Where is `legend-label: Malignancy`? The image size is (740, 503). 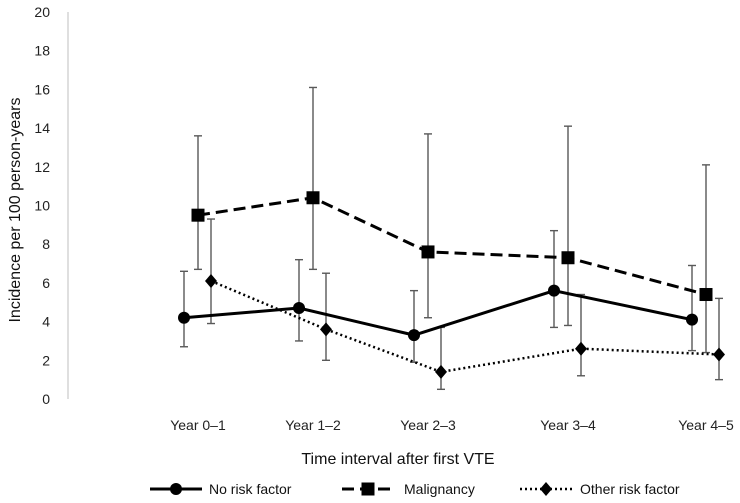
legend-label: Malignancy is located at coordinates (439, 489).